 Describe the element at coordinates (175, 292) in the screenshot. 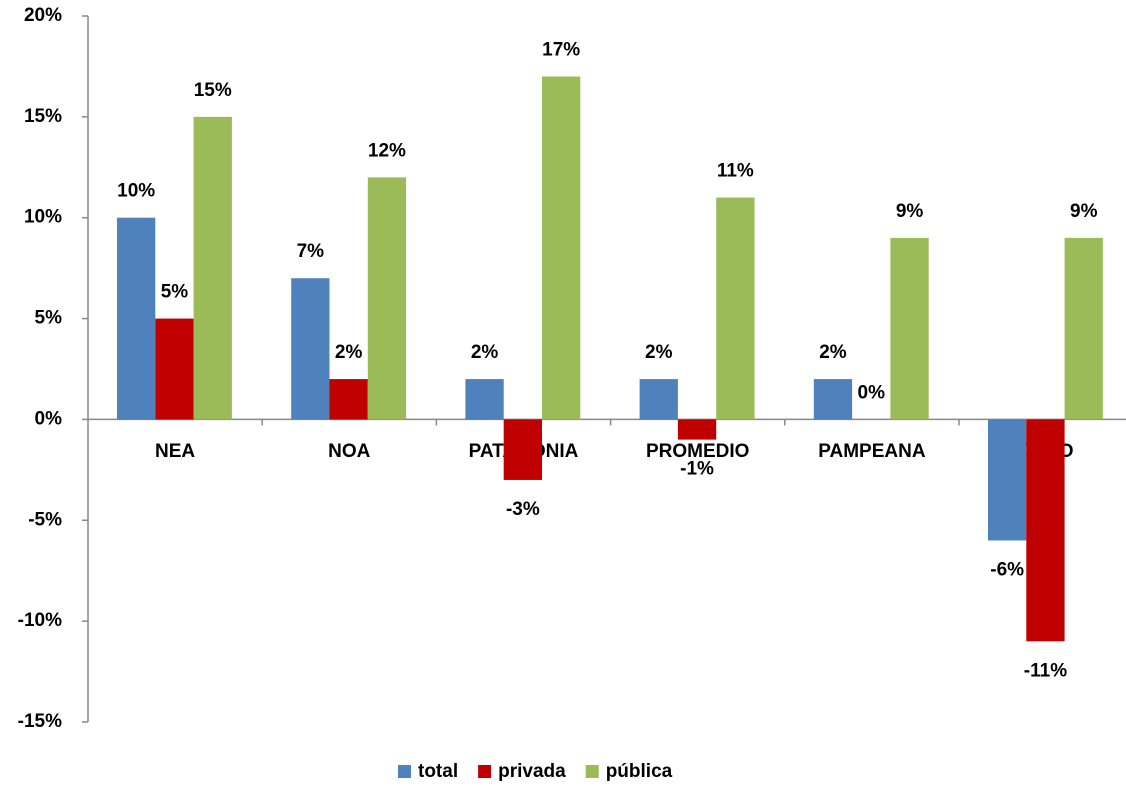

I see `data-label: 5%` at that location.